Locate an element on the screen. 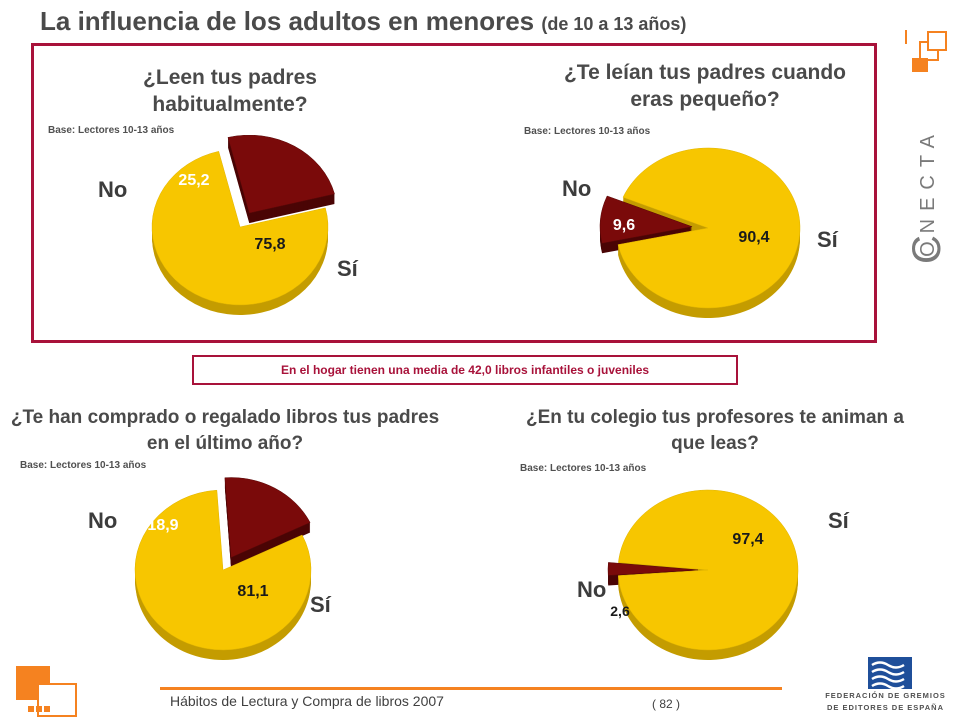 Image resolution: width=960 pixels, height=720 pixels. chart-2-no-value: 9,6 is located at coordinates (624, 225).